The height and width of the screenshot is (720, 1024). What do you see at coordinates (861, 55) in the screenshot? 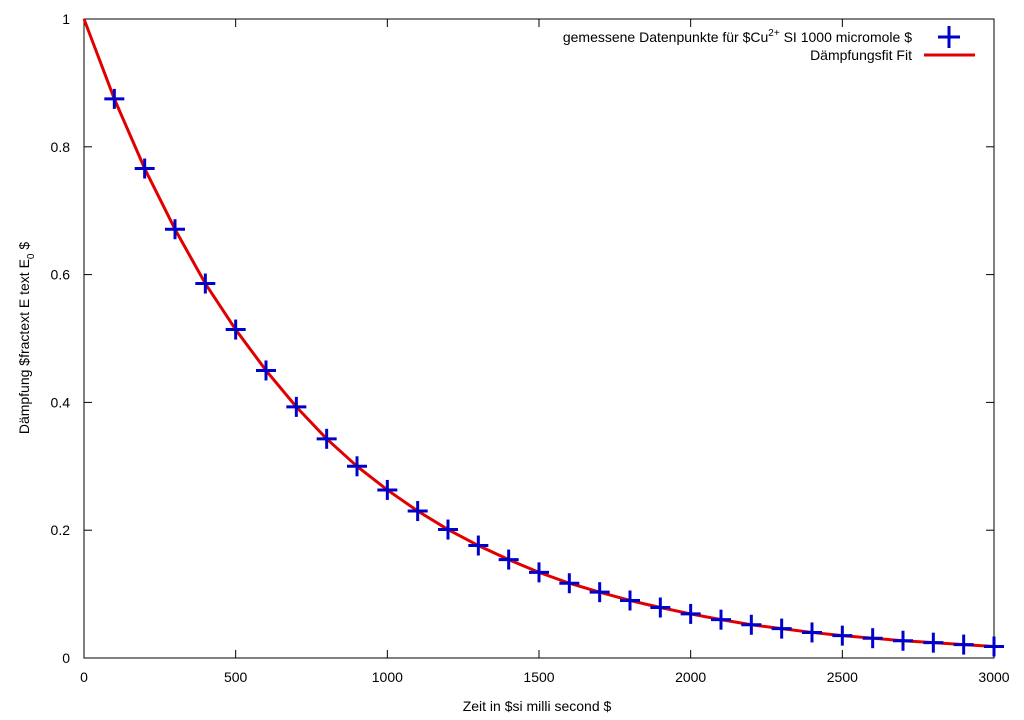
I see `legend-label-fit: Dämpfungsfit Fit` at bounding box center [861, 55].